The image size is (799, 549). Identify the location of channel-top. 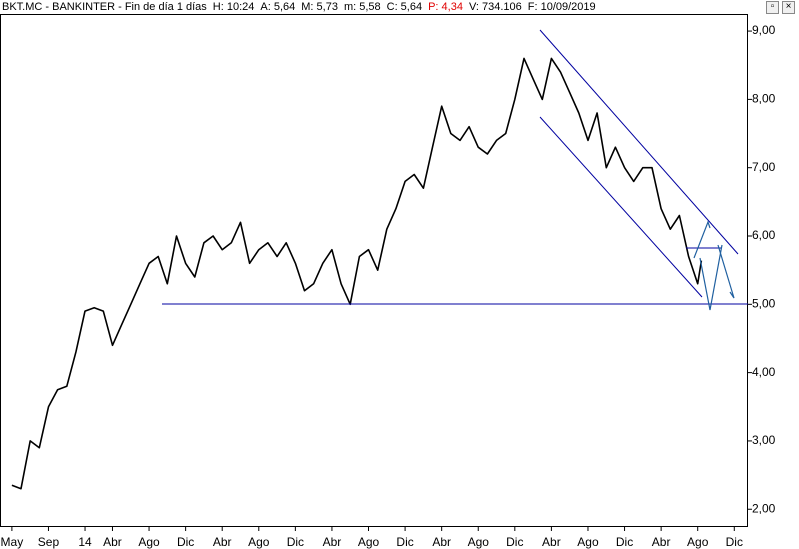
(639, 142).